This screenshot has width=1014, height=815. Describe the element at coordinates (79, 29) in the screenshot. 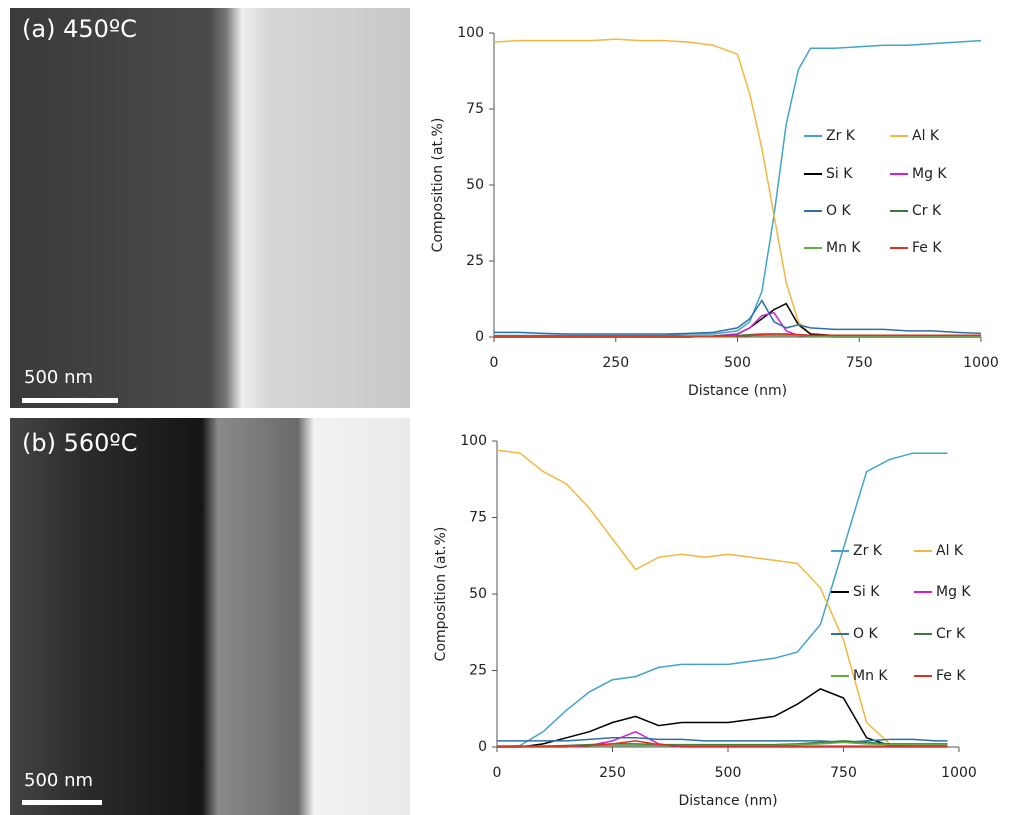

I see `image-label: (a) 450ºC` at that location.